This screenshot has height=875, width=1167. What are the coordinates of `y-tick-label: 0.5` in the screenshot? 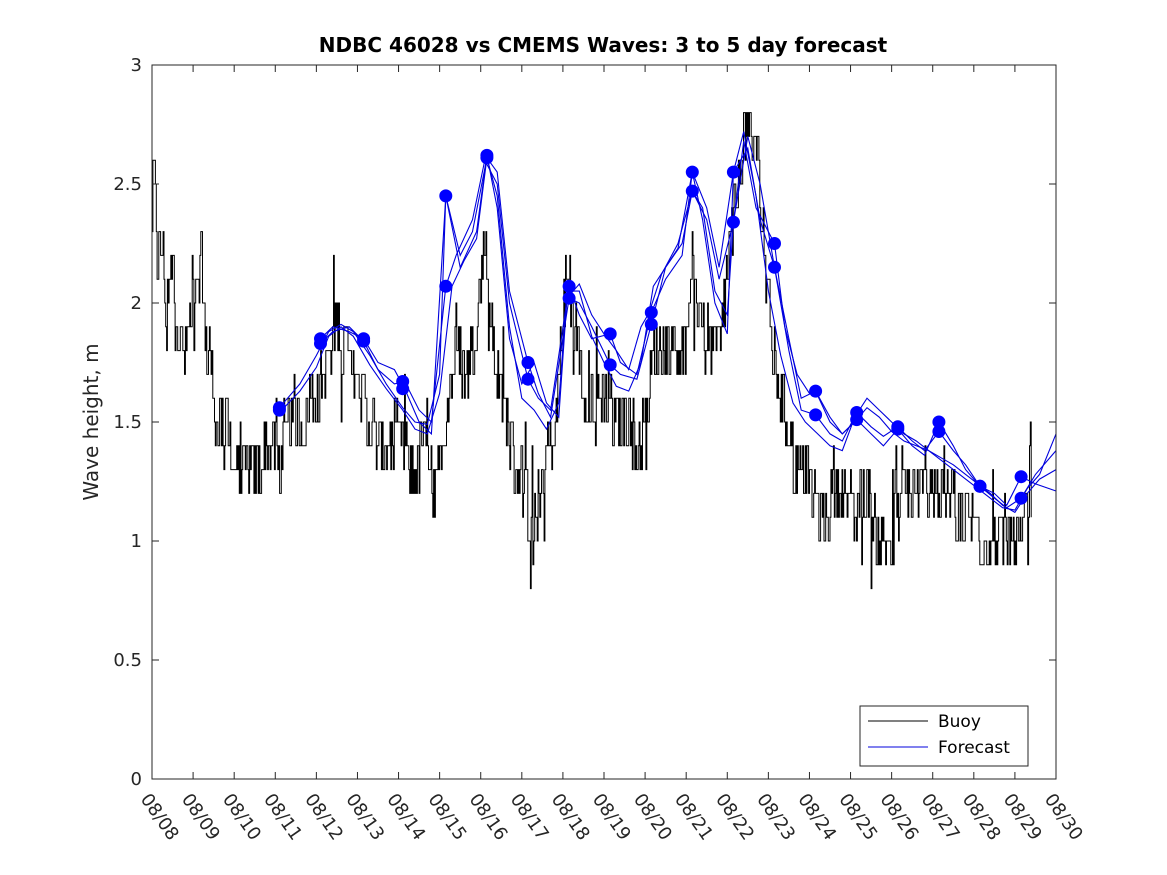 It's located at (127, 660).